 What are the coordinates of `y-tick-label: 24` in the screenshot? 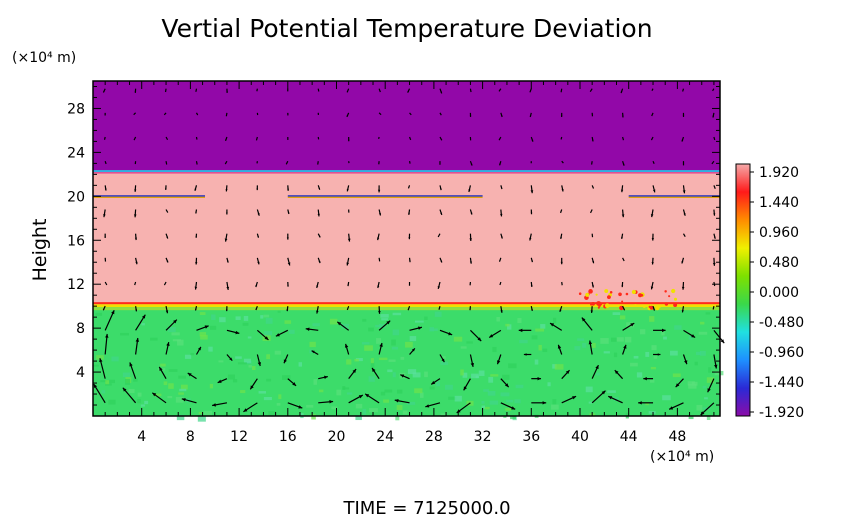 It's located at (76, 153).